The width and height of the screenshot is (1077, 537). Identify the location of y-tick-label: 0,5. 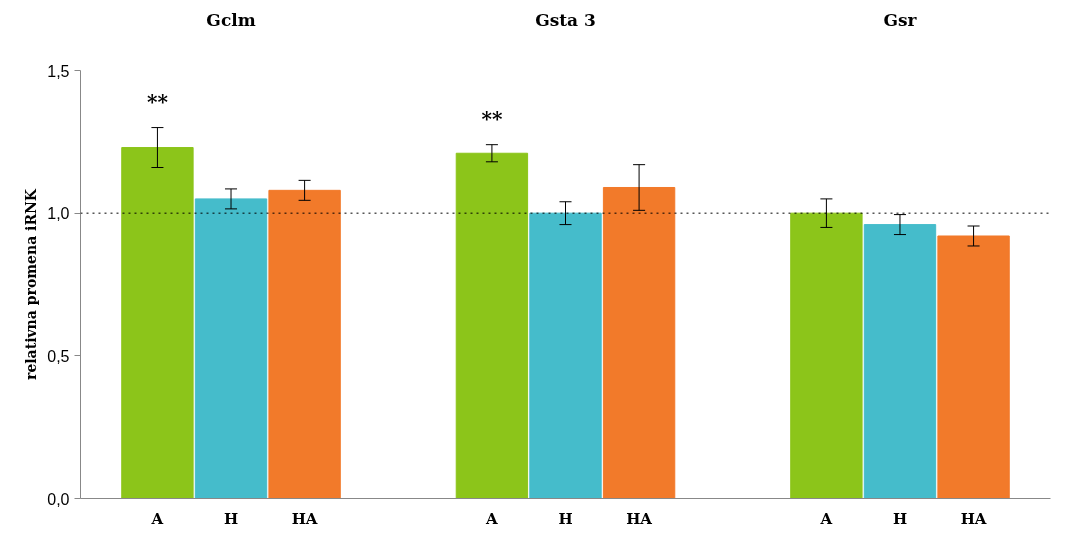
(58, 356).